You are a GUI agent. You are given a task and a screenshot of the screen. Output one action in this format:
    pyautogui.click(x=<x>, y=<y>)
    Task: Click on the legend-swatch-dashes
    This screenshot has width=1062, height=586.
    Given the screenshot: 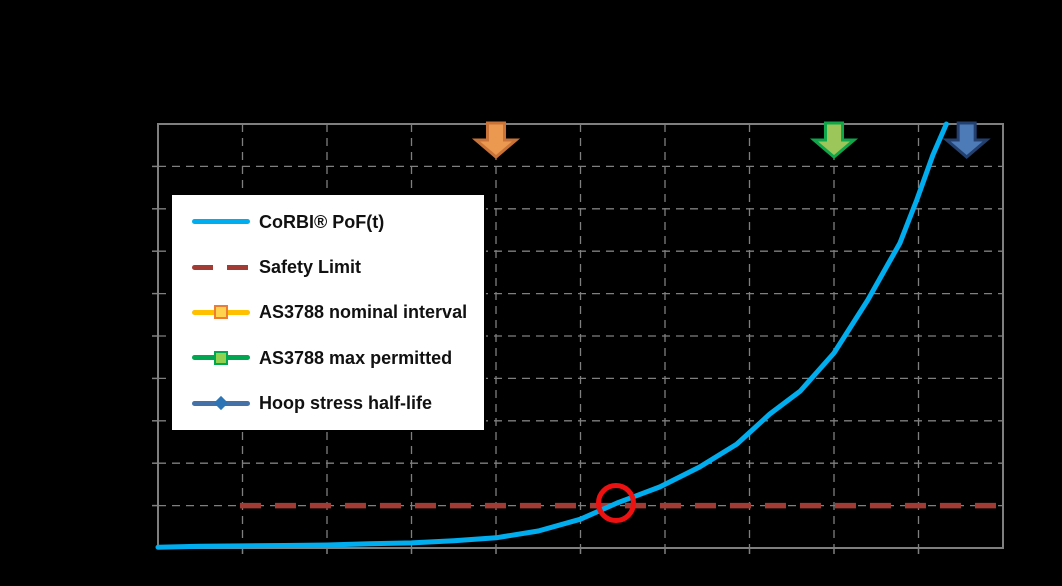 What is the action you would take?
    pyautogui.click(x=221, y=267)
    